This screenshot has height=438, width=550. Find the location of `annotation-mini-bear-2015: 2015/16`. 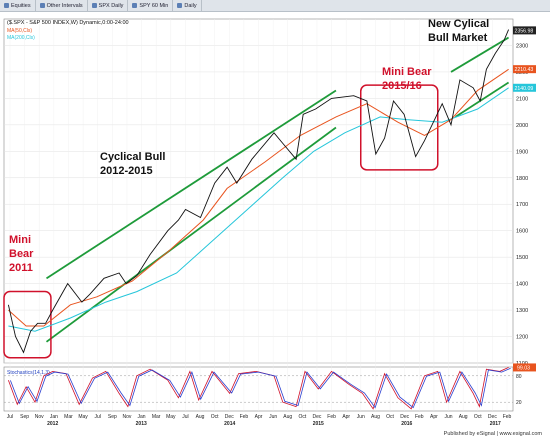

annotation-mini-bear-2015: 2015/16 is located at coordinates (402, 86).